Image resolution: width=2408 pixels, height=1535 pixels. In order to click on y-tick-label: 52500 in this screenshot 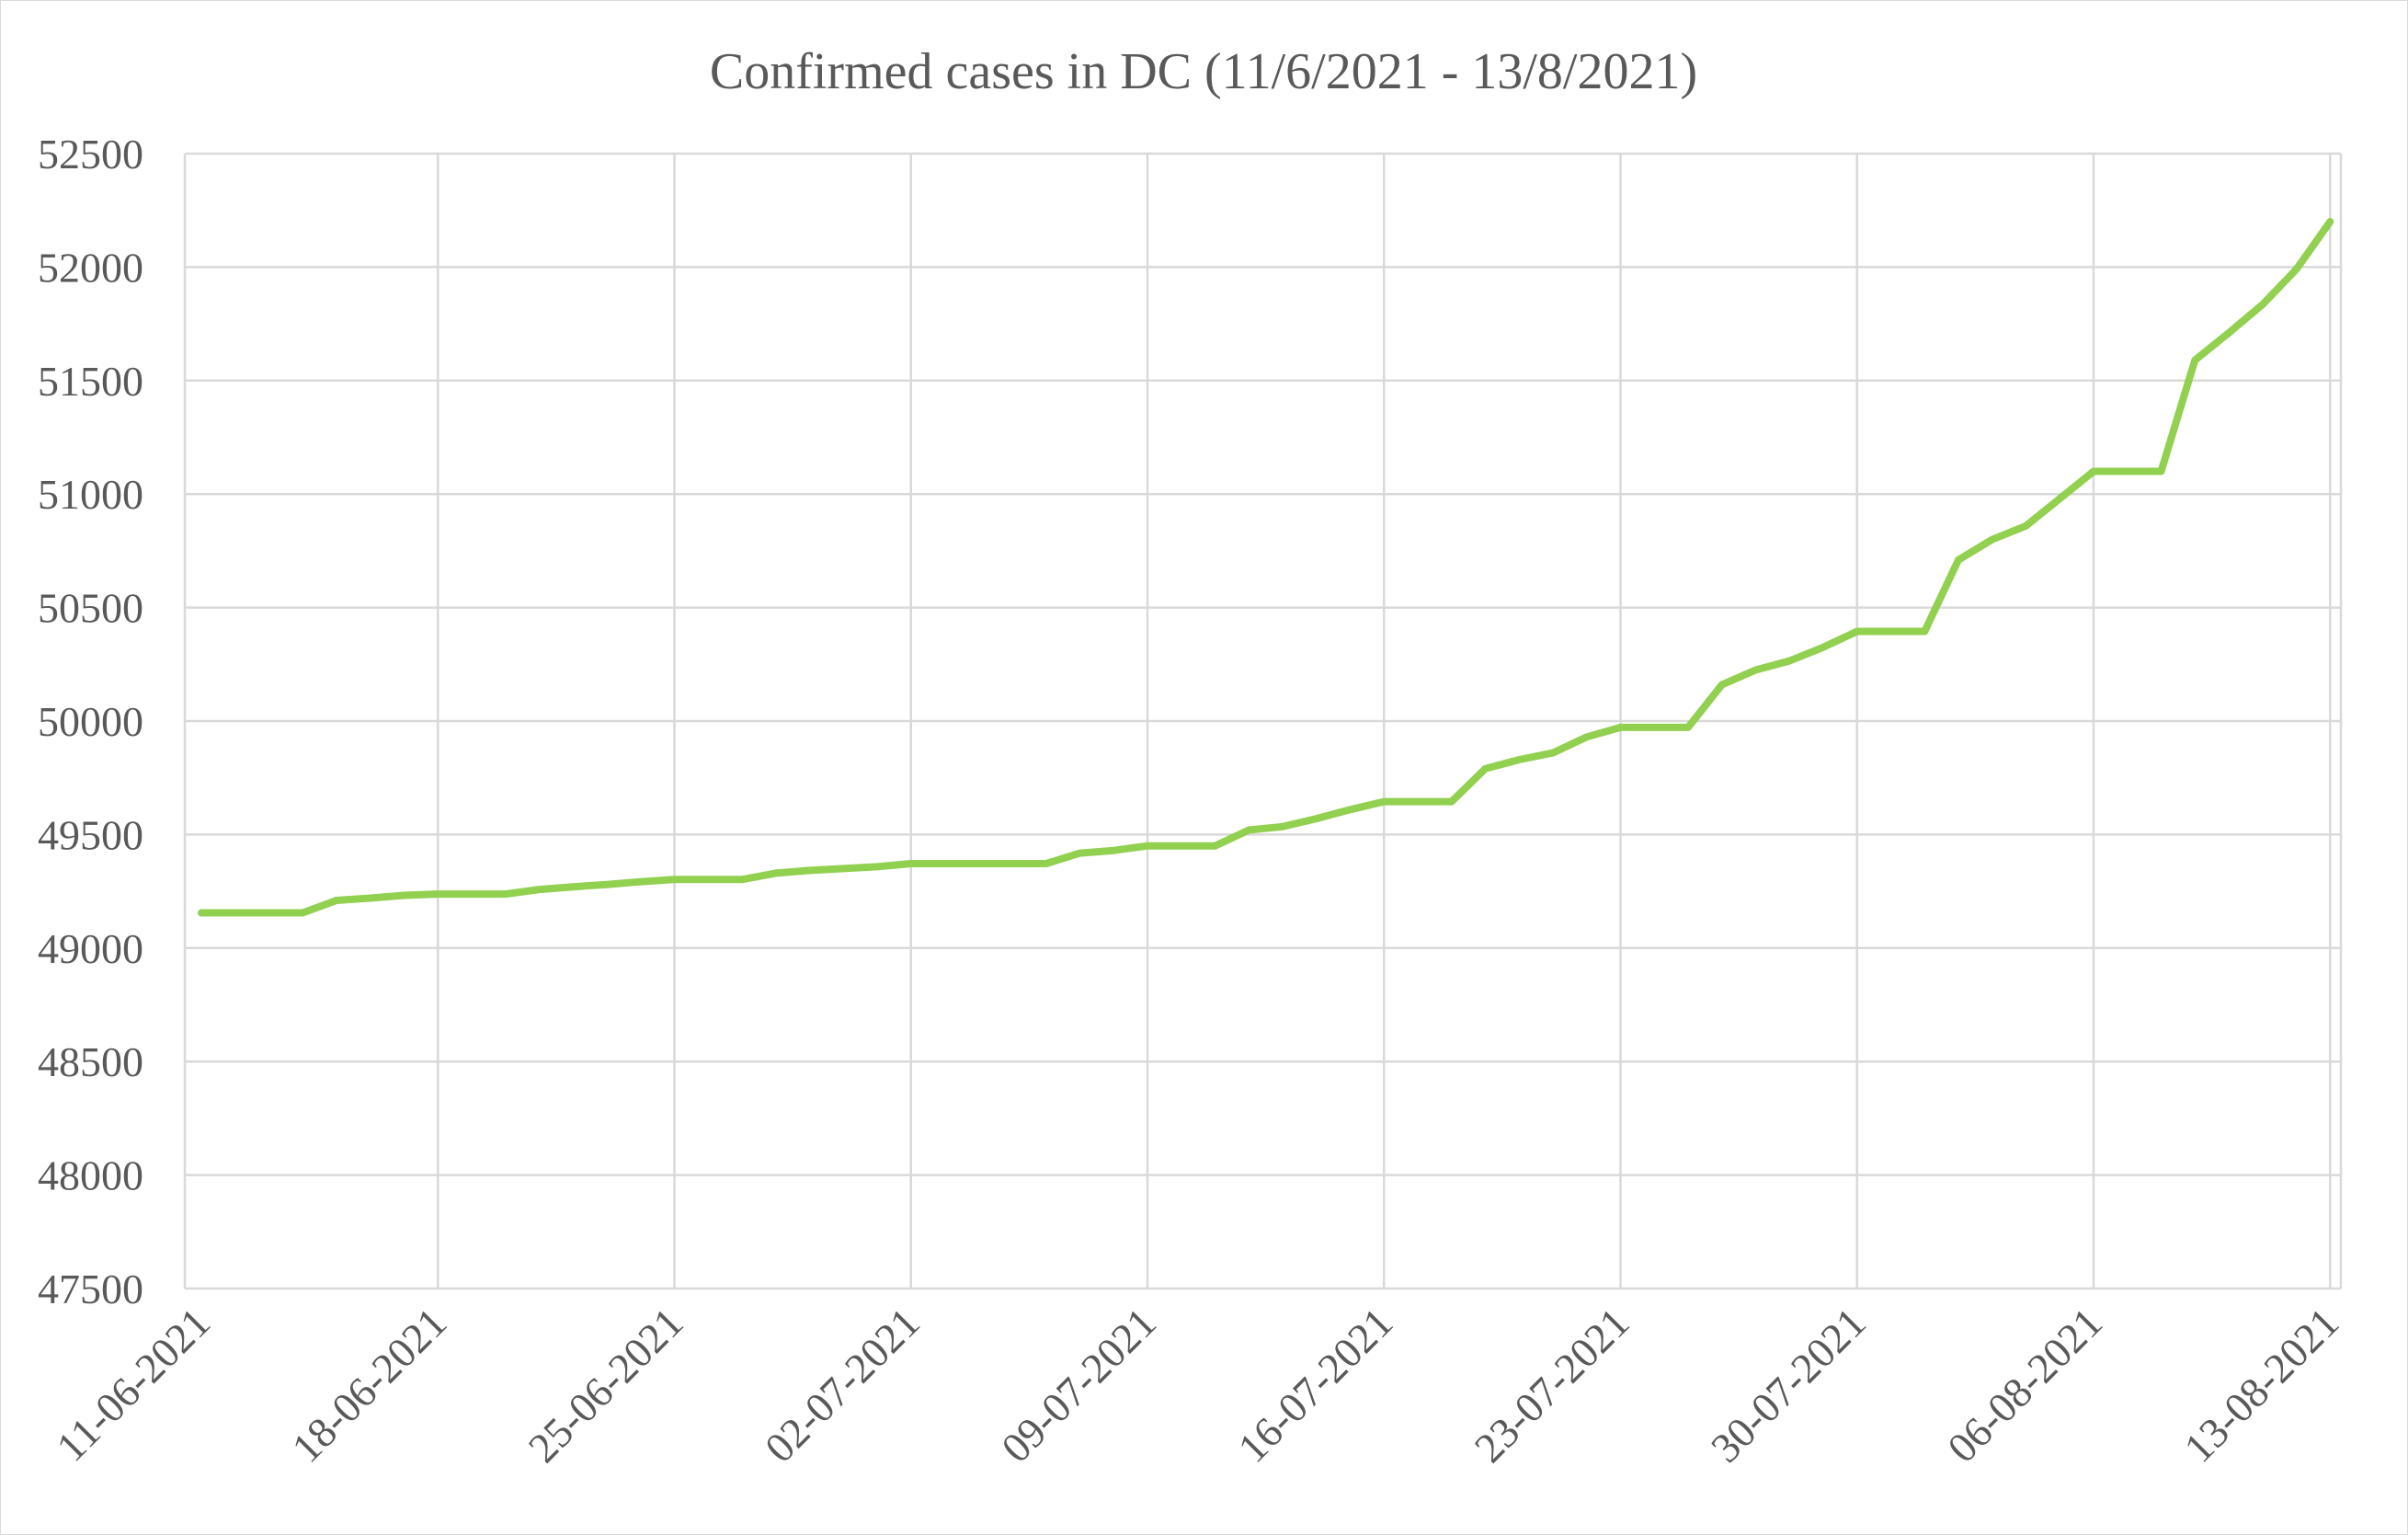, I will do `click(90, 154)`.